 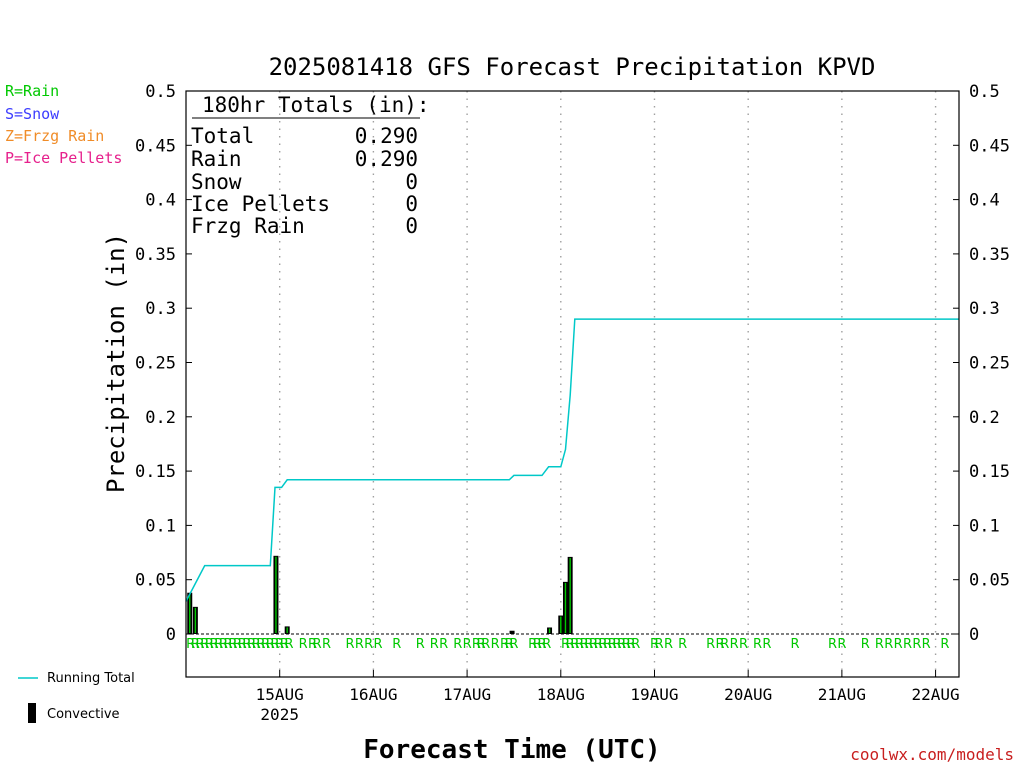 What do you see at coordinates (160, 526) in the screenshot?
I see `y-tick-label-left-2: 0.1` at bounding box center [160, 526].